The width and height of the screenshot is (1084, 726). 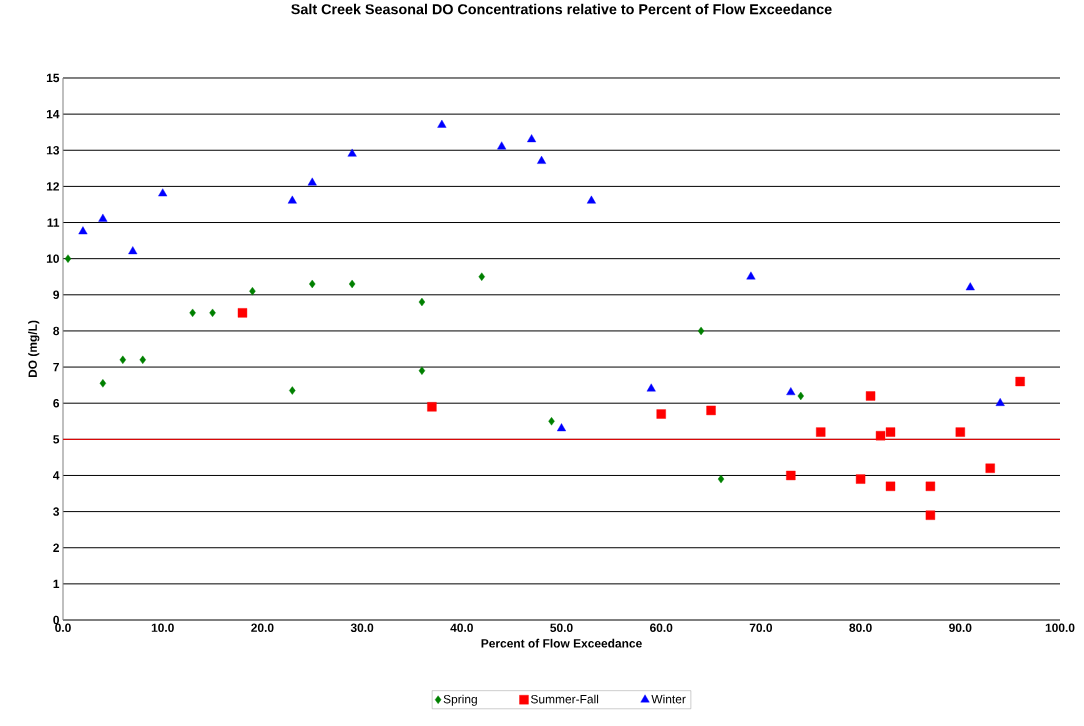 What do you see at coordinates (661, 627) in the screenshot?
I see `x-tick-label: 60.0` at bounding box center [661, 627].